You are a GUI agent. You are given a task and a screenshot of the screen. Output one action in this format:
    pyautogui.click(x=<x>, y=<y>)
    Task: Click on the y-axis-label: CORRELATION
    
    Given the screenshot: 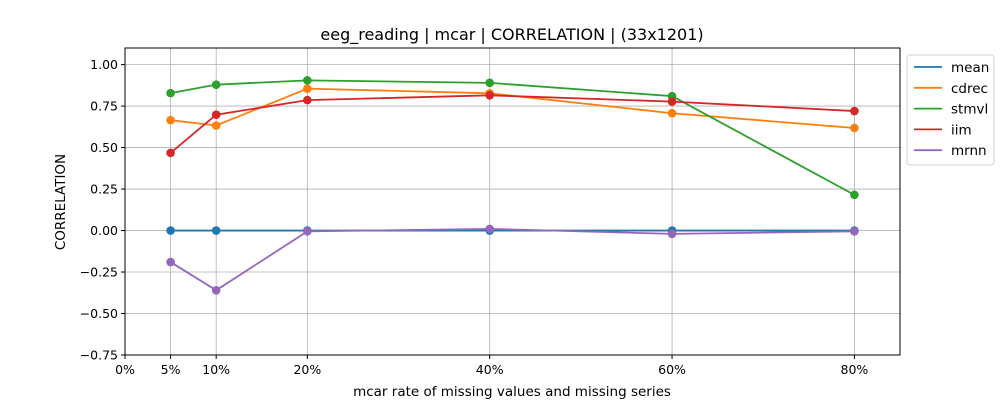 What is the action you would take?
    pyautogui.click(x=61, y=202)
    